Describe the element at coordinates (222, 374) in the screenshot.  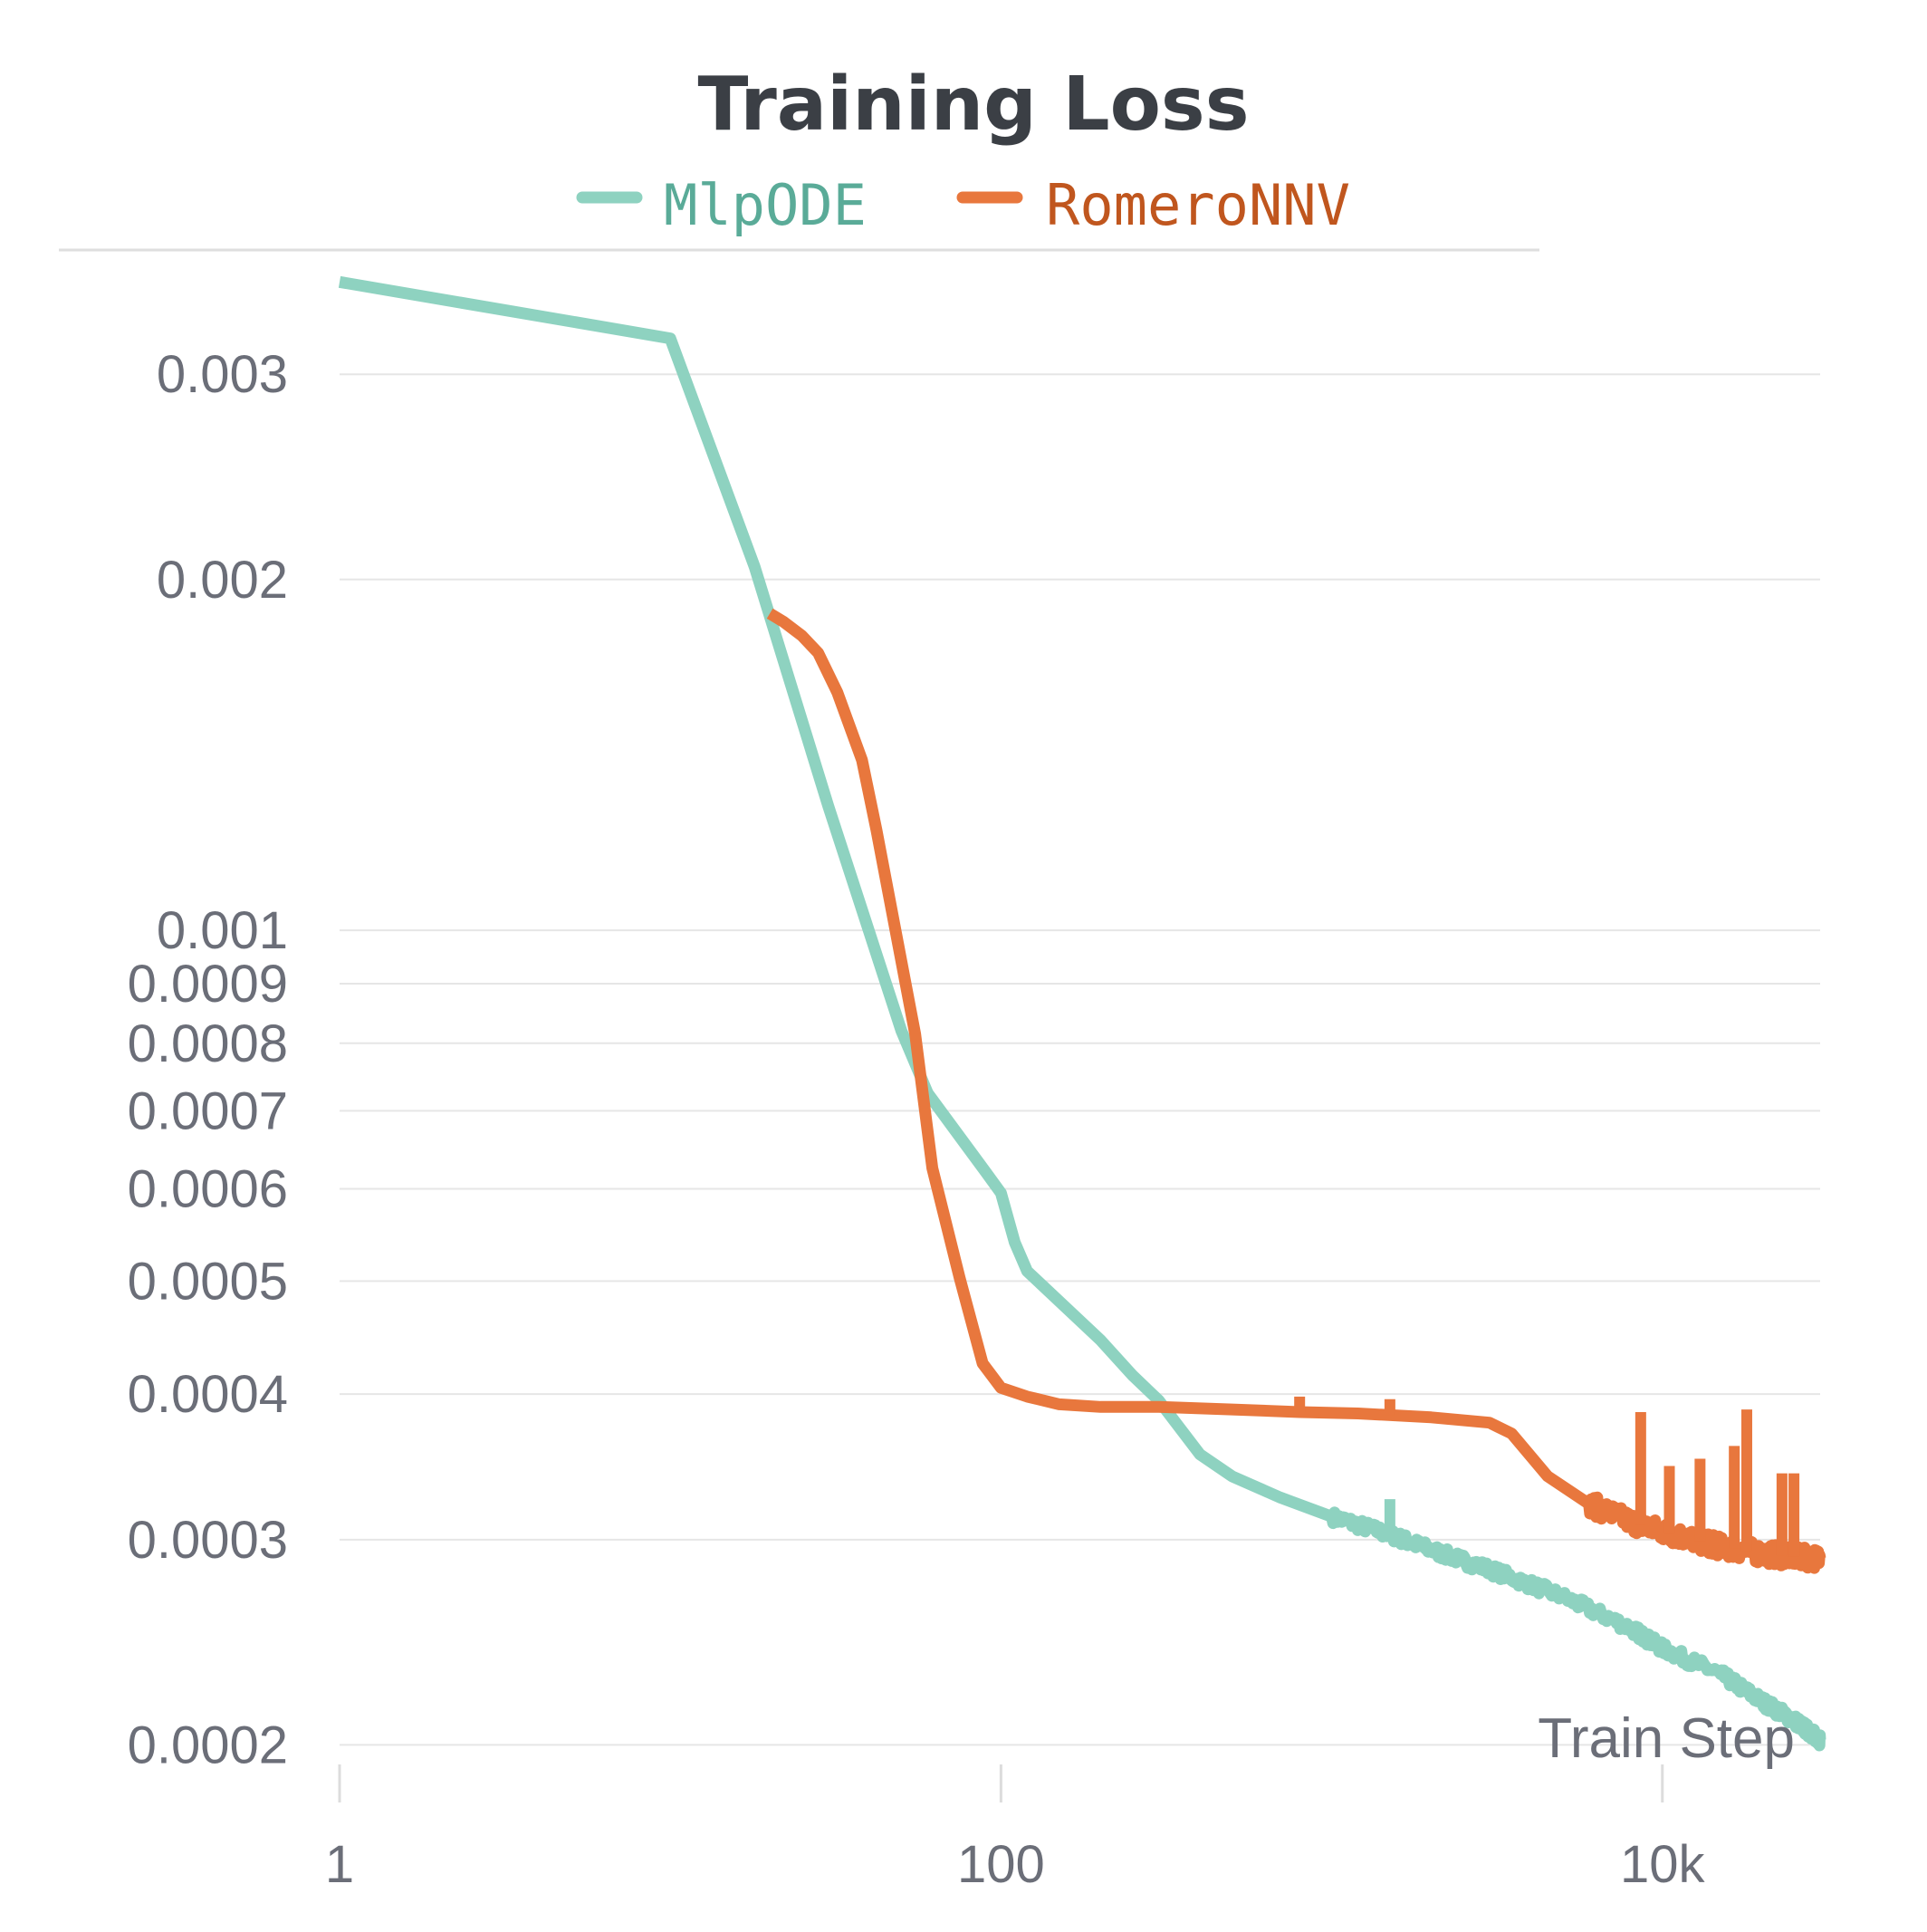
I see `y-tick-label: 0.003` at that location.